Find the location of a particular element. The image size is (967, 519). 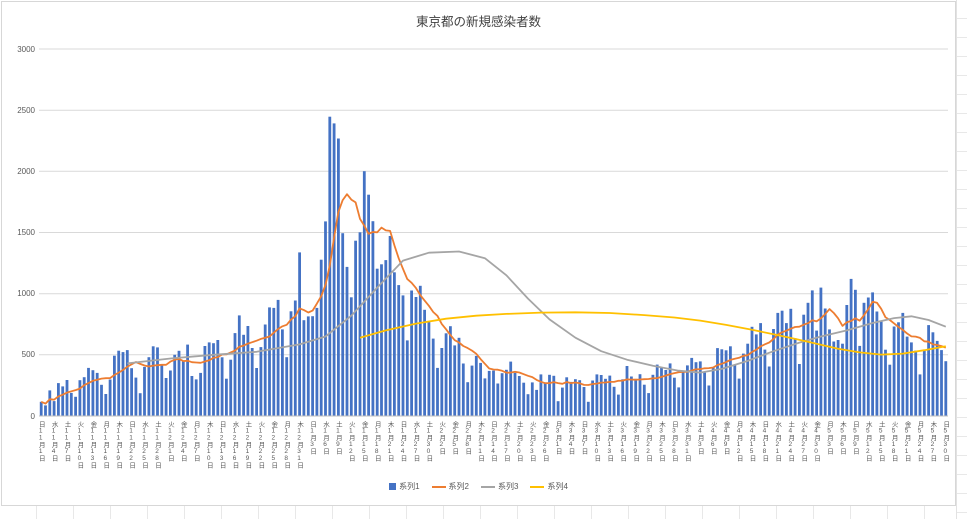

x-axis-tick-label: 水3月10日 is located at coordinates (596, 441).